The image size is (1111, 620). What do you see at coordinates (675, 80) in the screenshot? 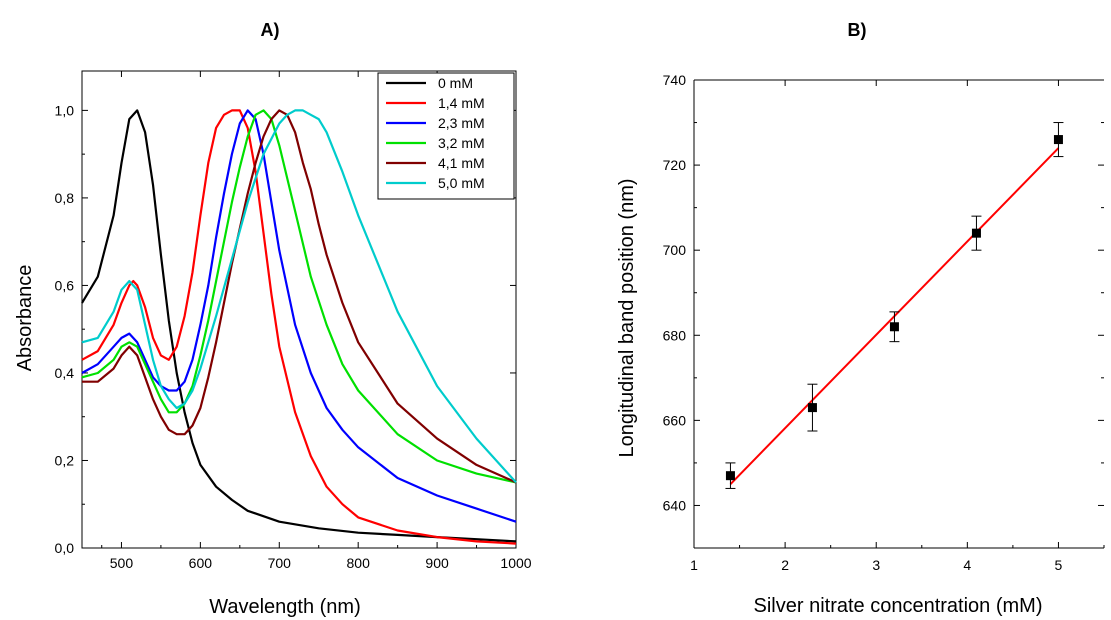
I see `chart-b-y-tick-label: 740` at bounding box center [675, 80].